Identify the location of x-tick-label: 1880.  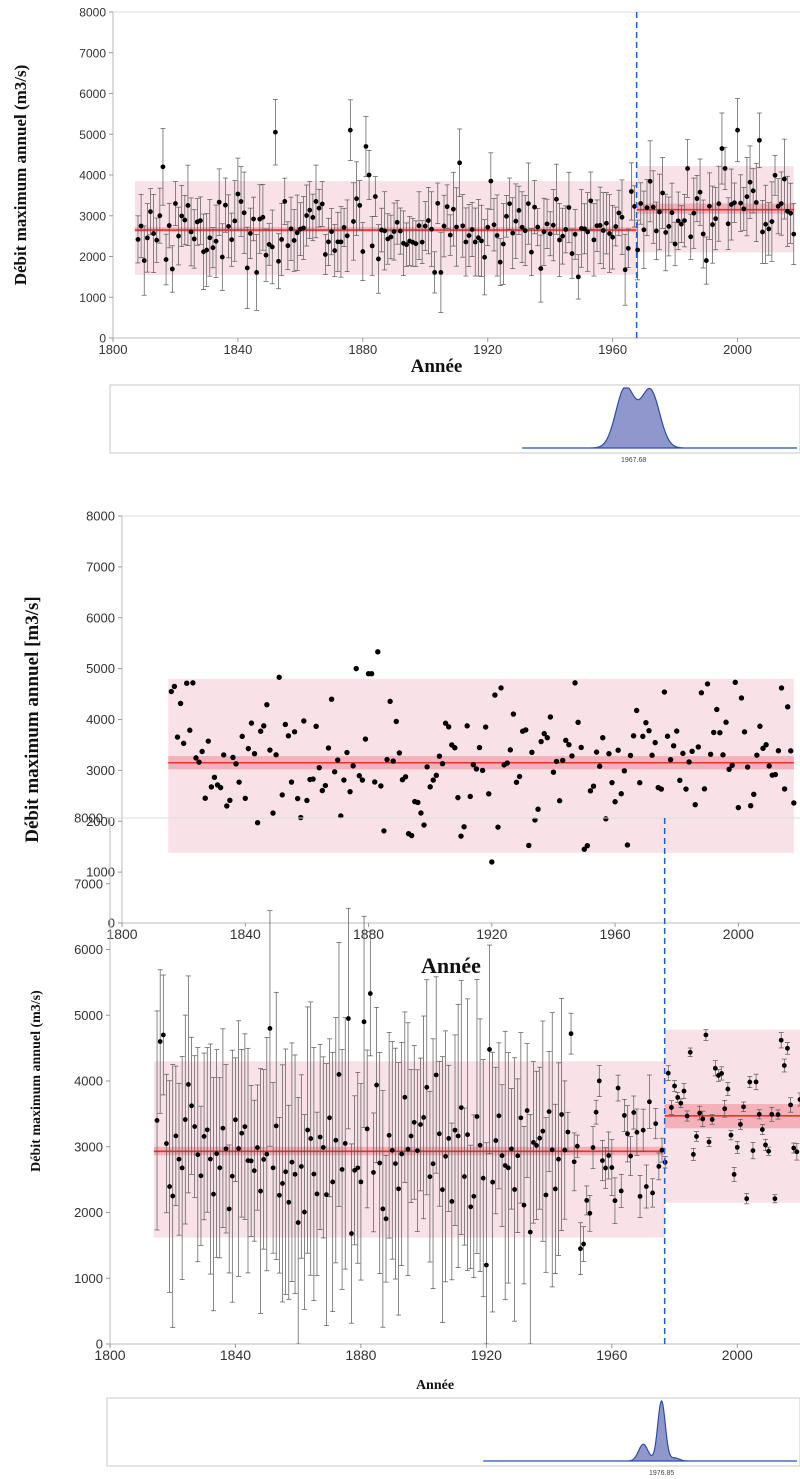
(362, 349).